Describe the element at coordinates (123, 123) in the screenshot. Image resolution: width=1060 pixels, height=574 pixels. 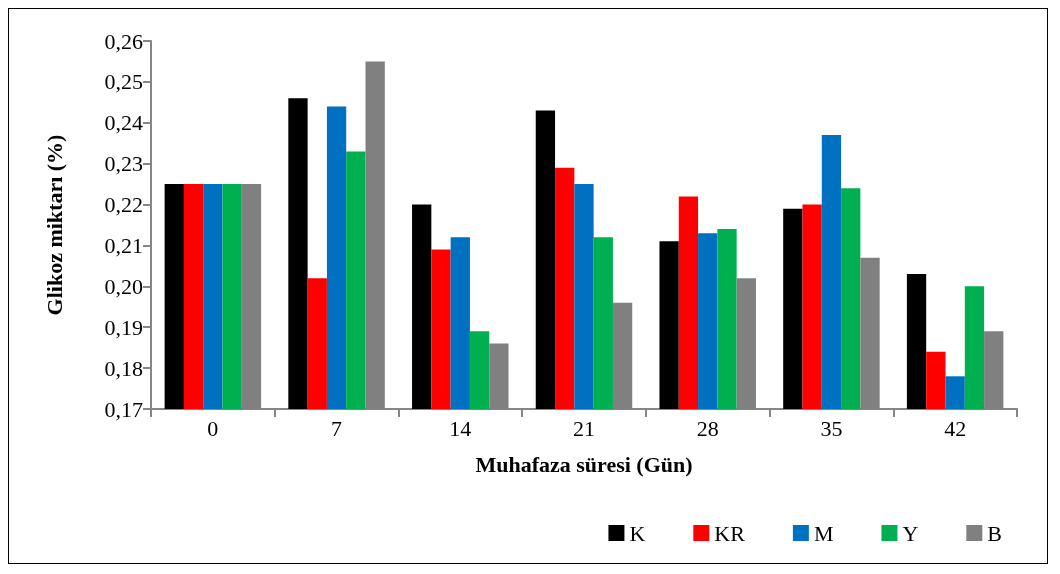
I see `y-tick-label: 0,24` at that location.